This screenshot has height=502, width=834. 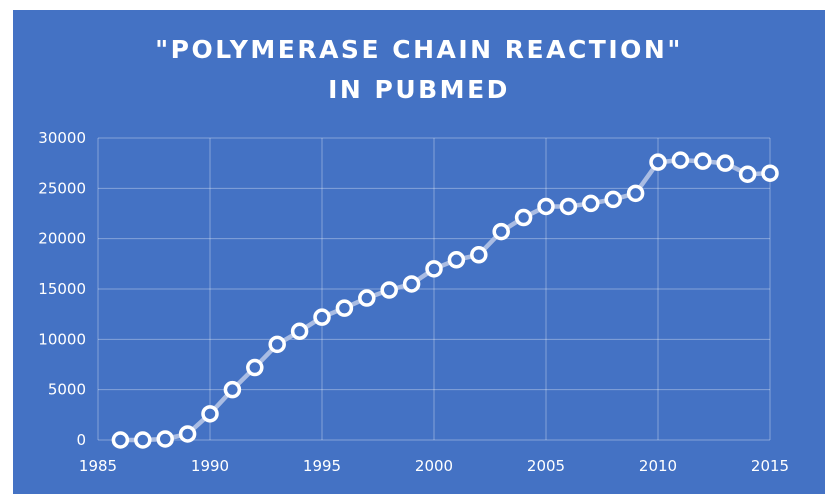 What do you see at coordinates (419, 89) in the screenshot?
I see `chart-title-line-2: IN PUBMED` at bounding box center [419, 89].